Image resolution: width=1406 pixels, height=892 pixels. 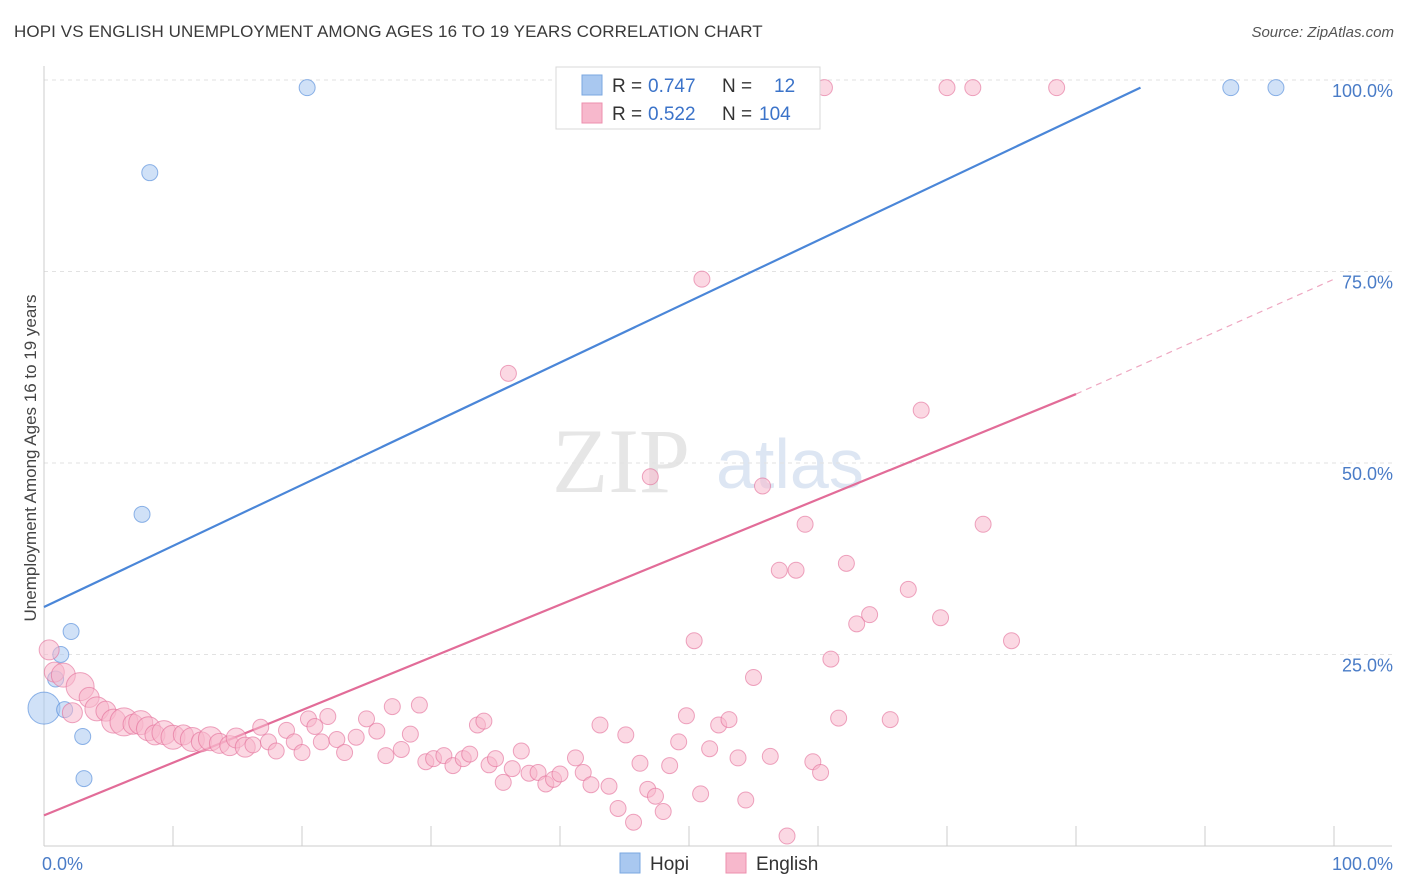 What do you see at coordinates (1322, 32) in the screenshot?
I see `source-label: Source: ZipAtlas.com` at bounding box center [1322, 32].